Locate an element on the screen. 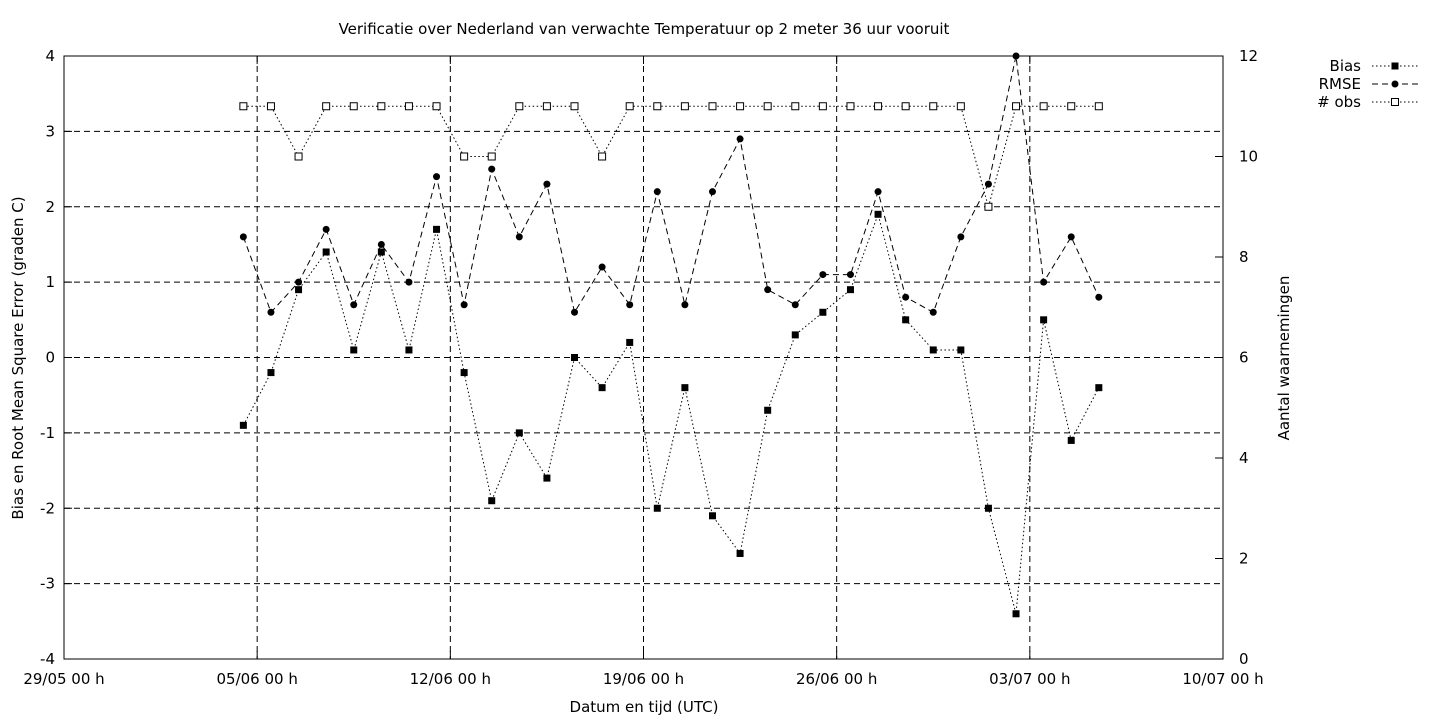 This screenshot has height=720, width=1440. legend-marker-obs is located at coordinates (1395, 102).